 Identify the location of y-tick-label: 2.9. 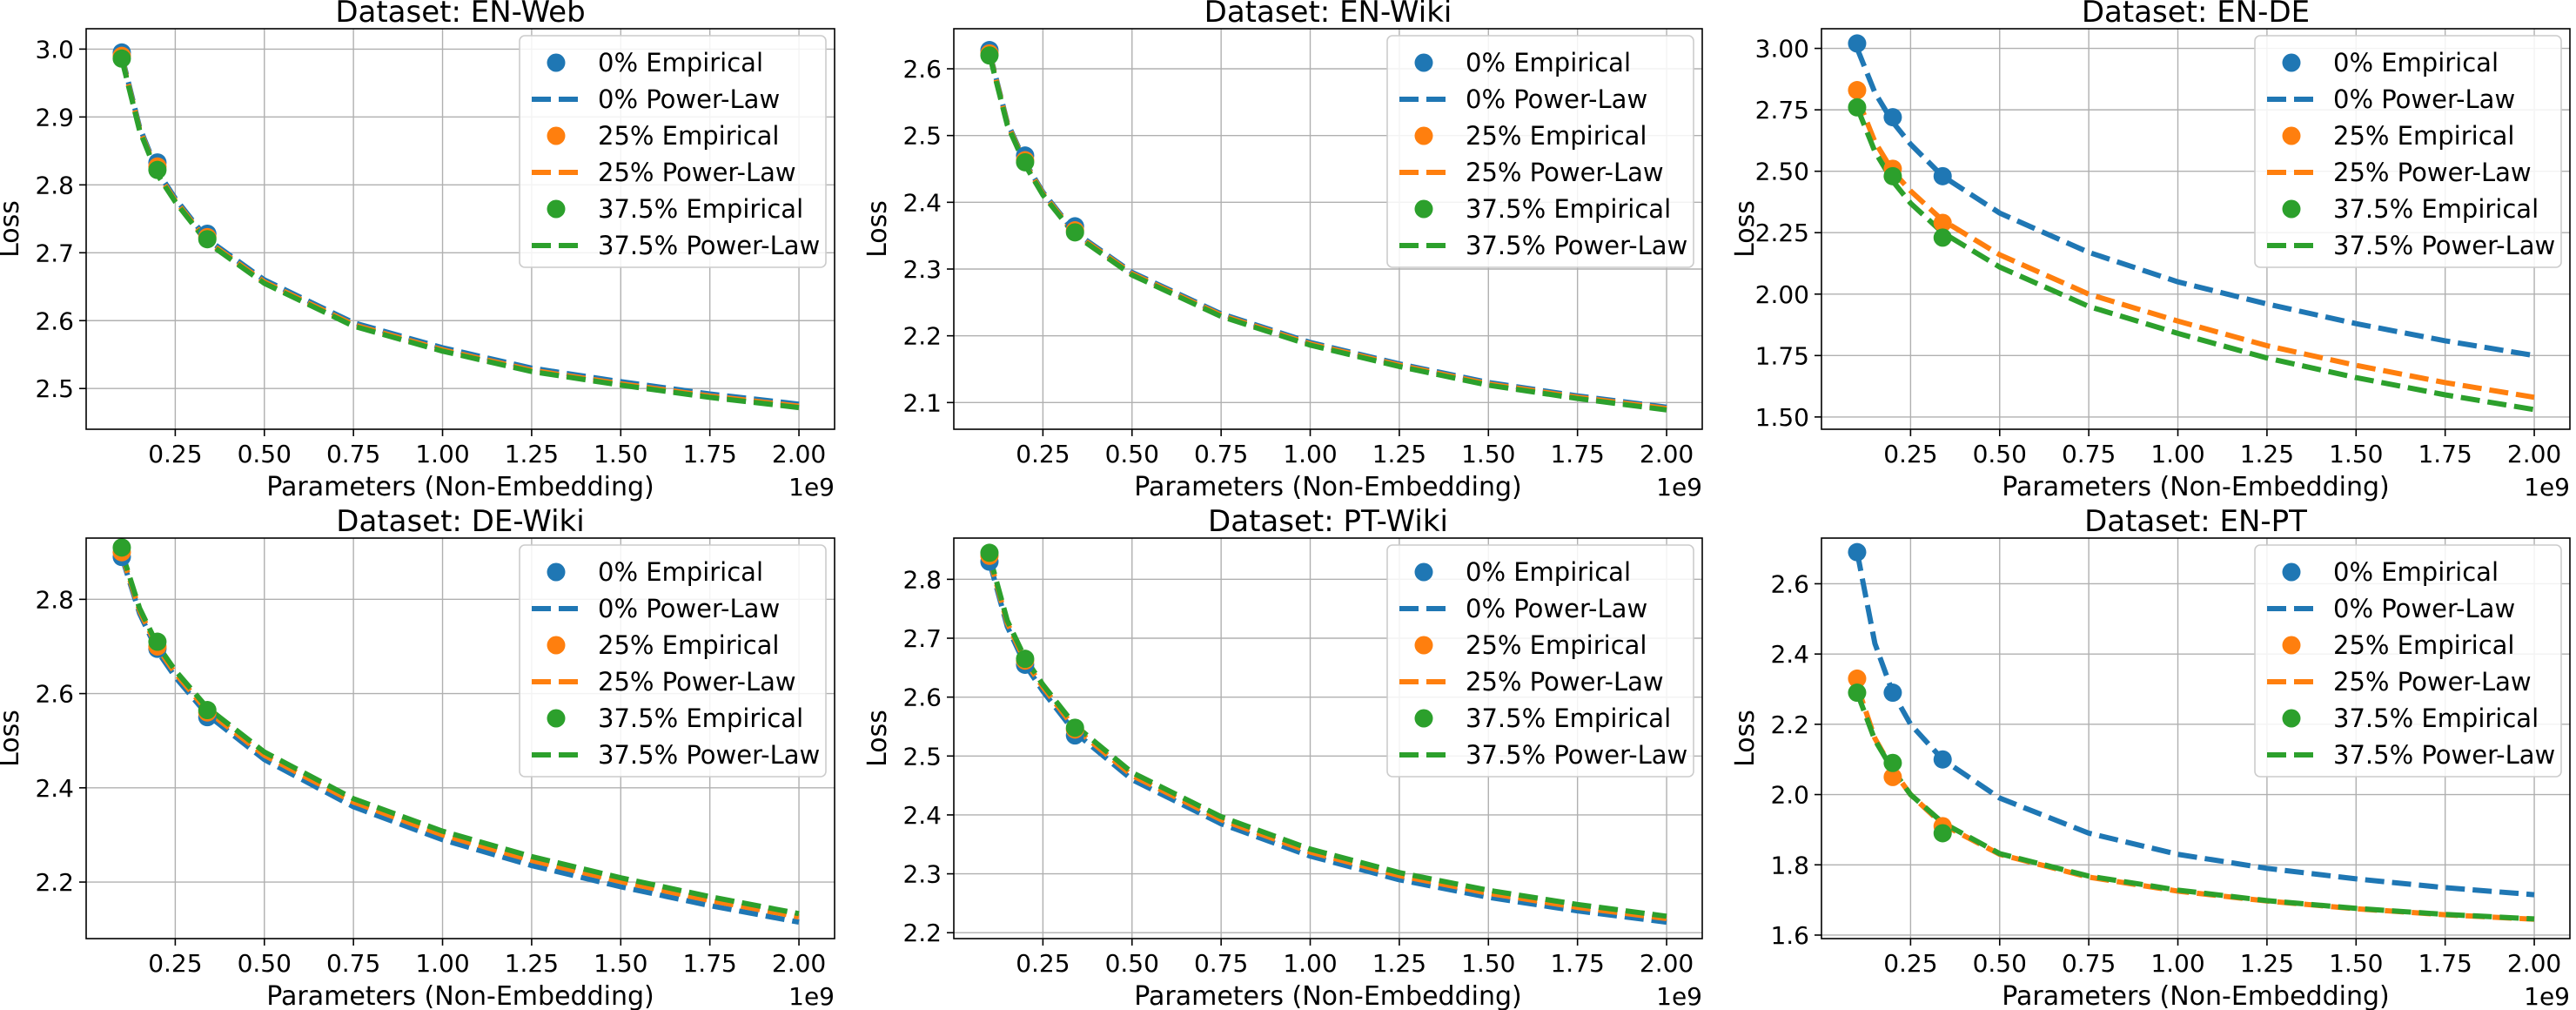
(55, 117).